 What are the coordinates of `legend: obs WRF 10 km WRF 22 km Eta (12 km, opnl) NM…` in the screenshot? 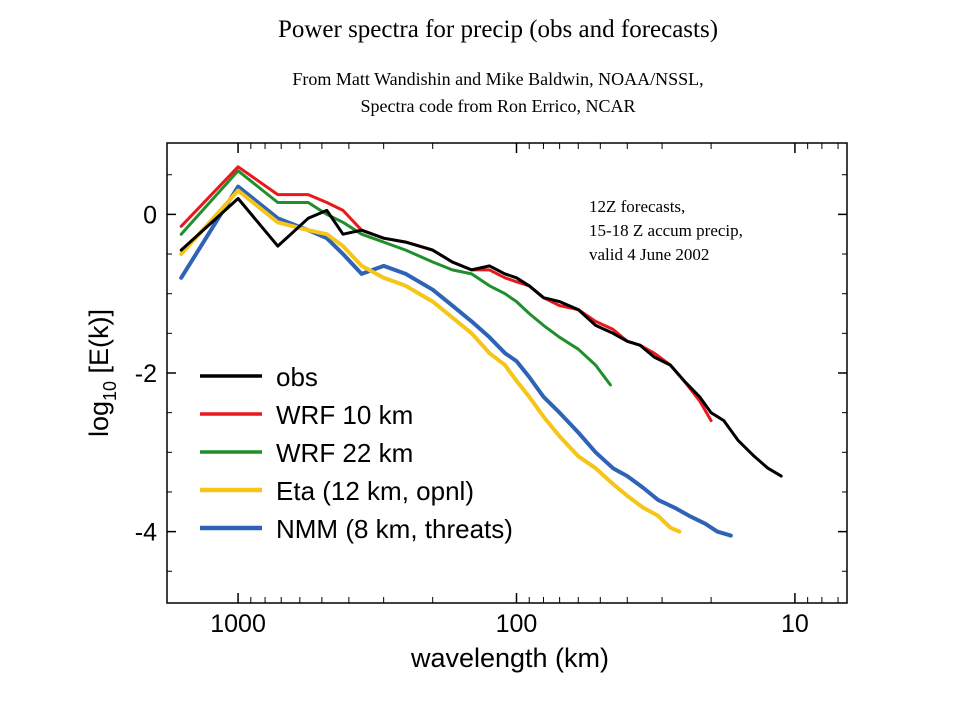 It's located at (356, 453).